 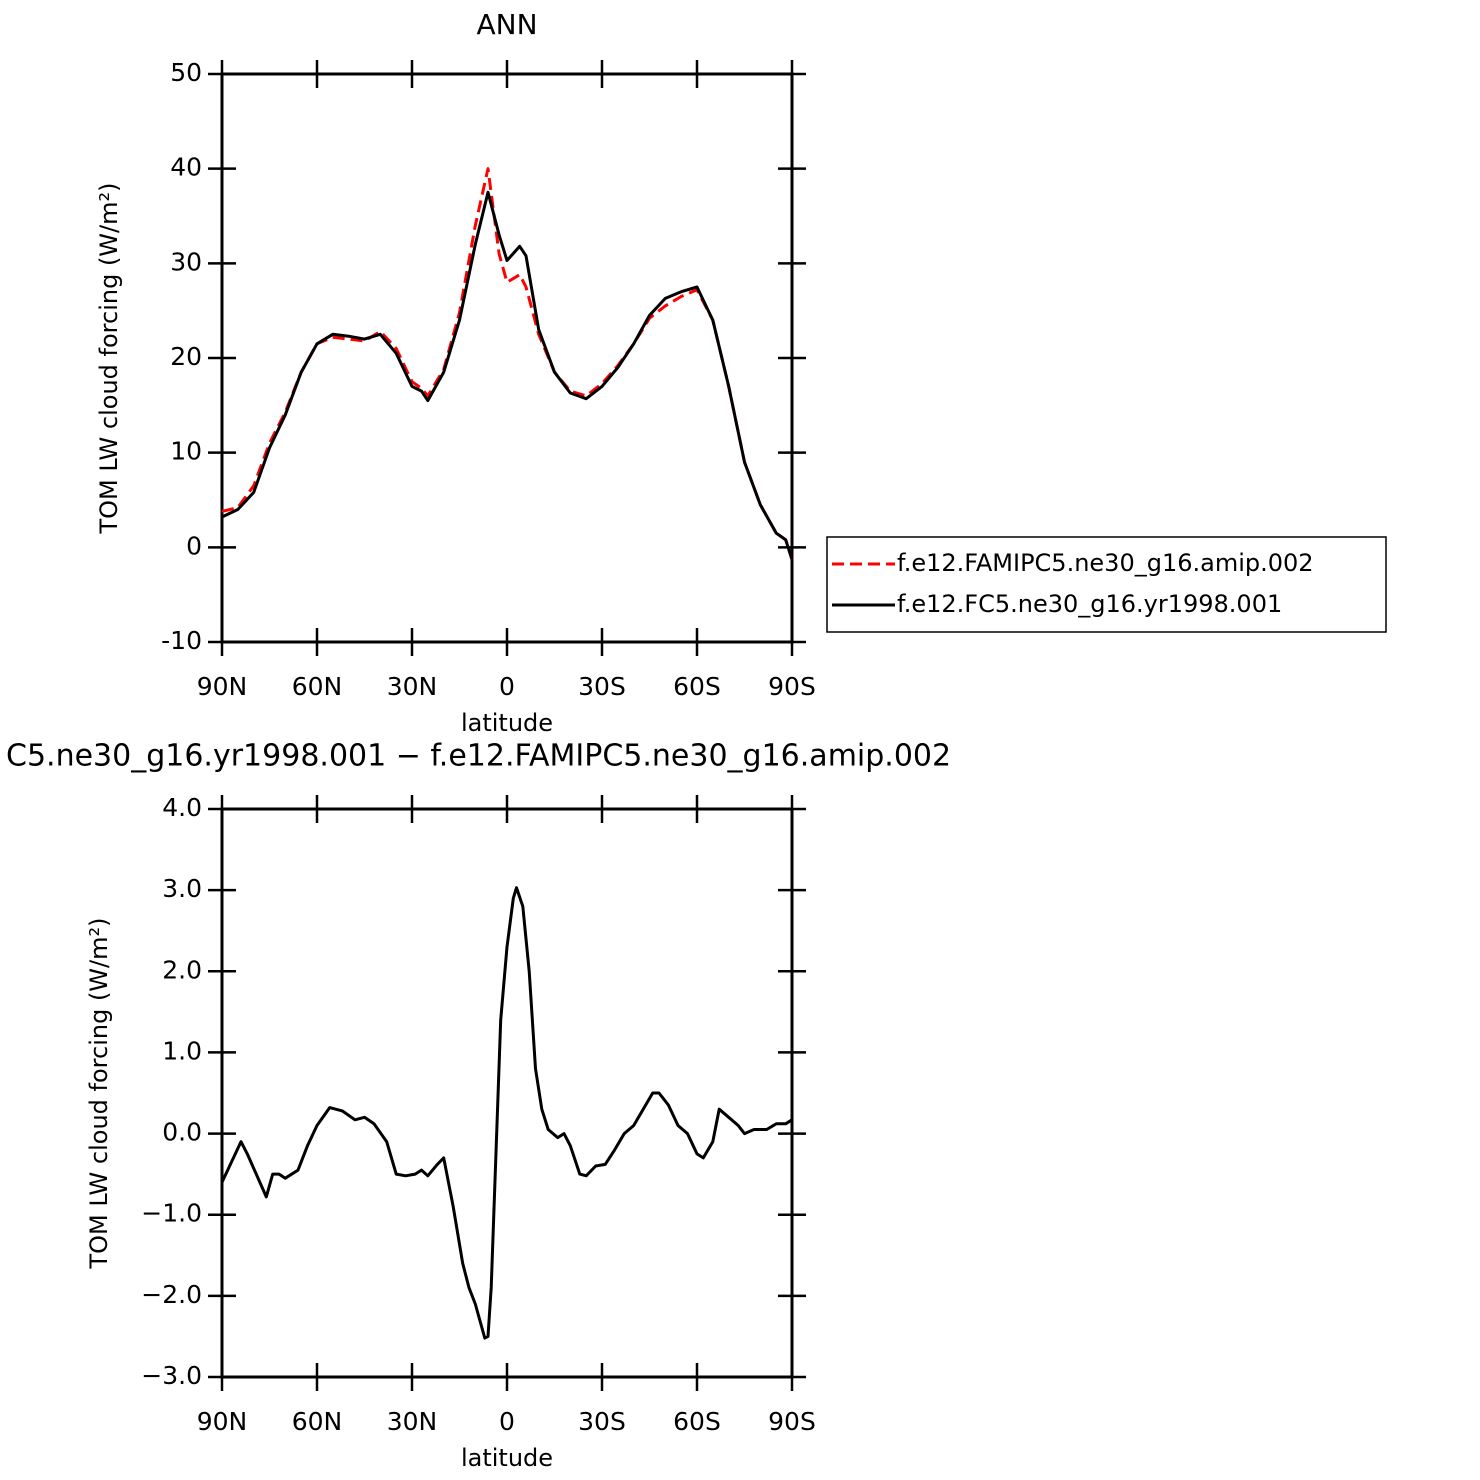 What do you see at coordinates (182, 807) in the screenshot?
I see `y-tick-label: 4.0` at bounding box center [182, 807].